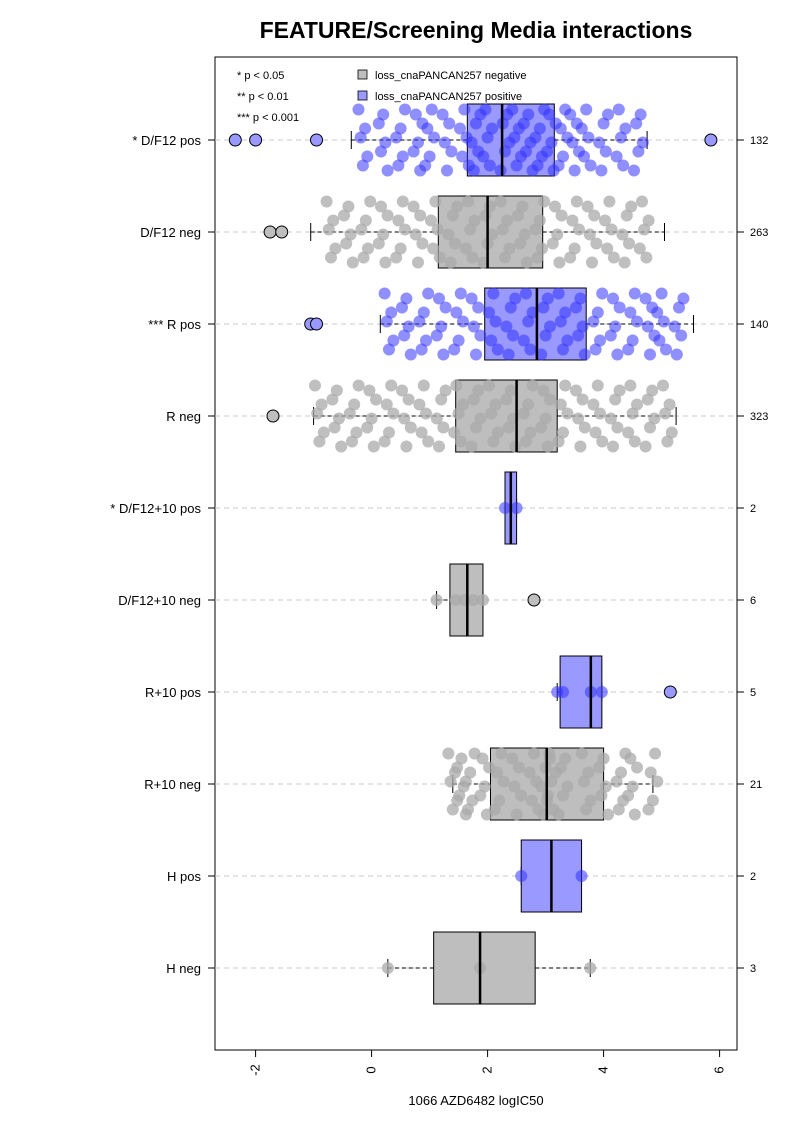  I want to click on legend-swatch, so click(362, 95).